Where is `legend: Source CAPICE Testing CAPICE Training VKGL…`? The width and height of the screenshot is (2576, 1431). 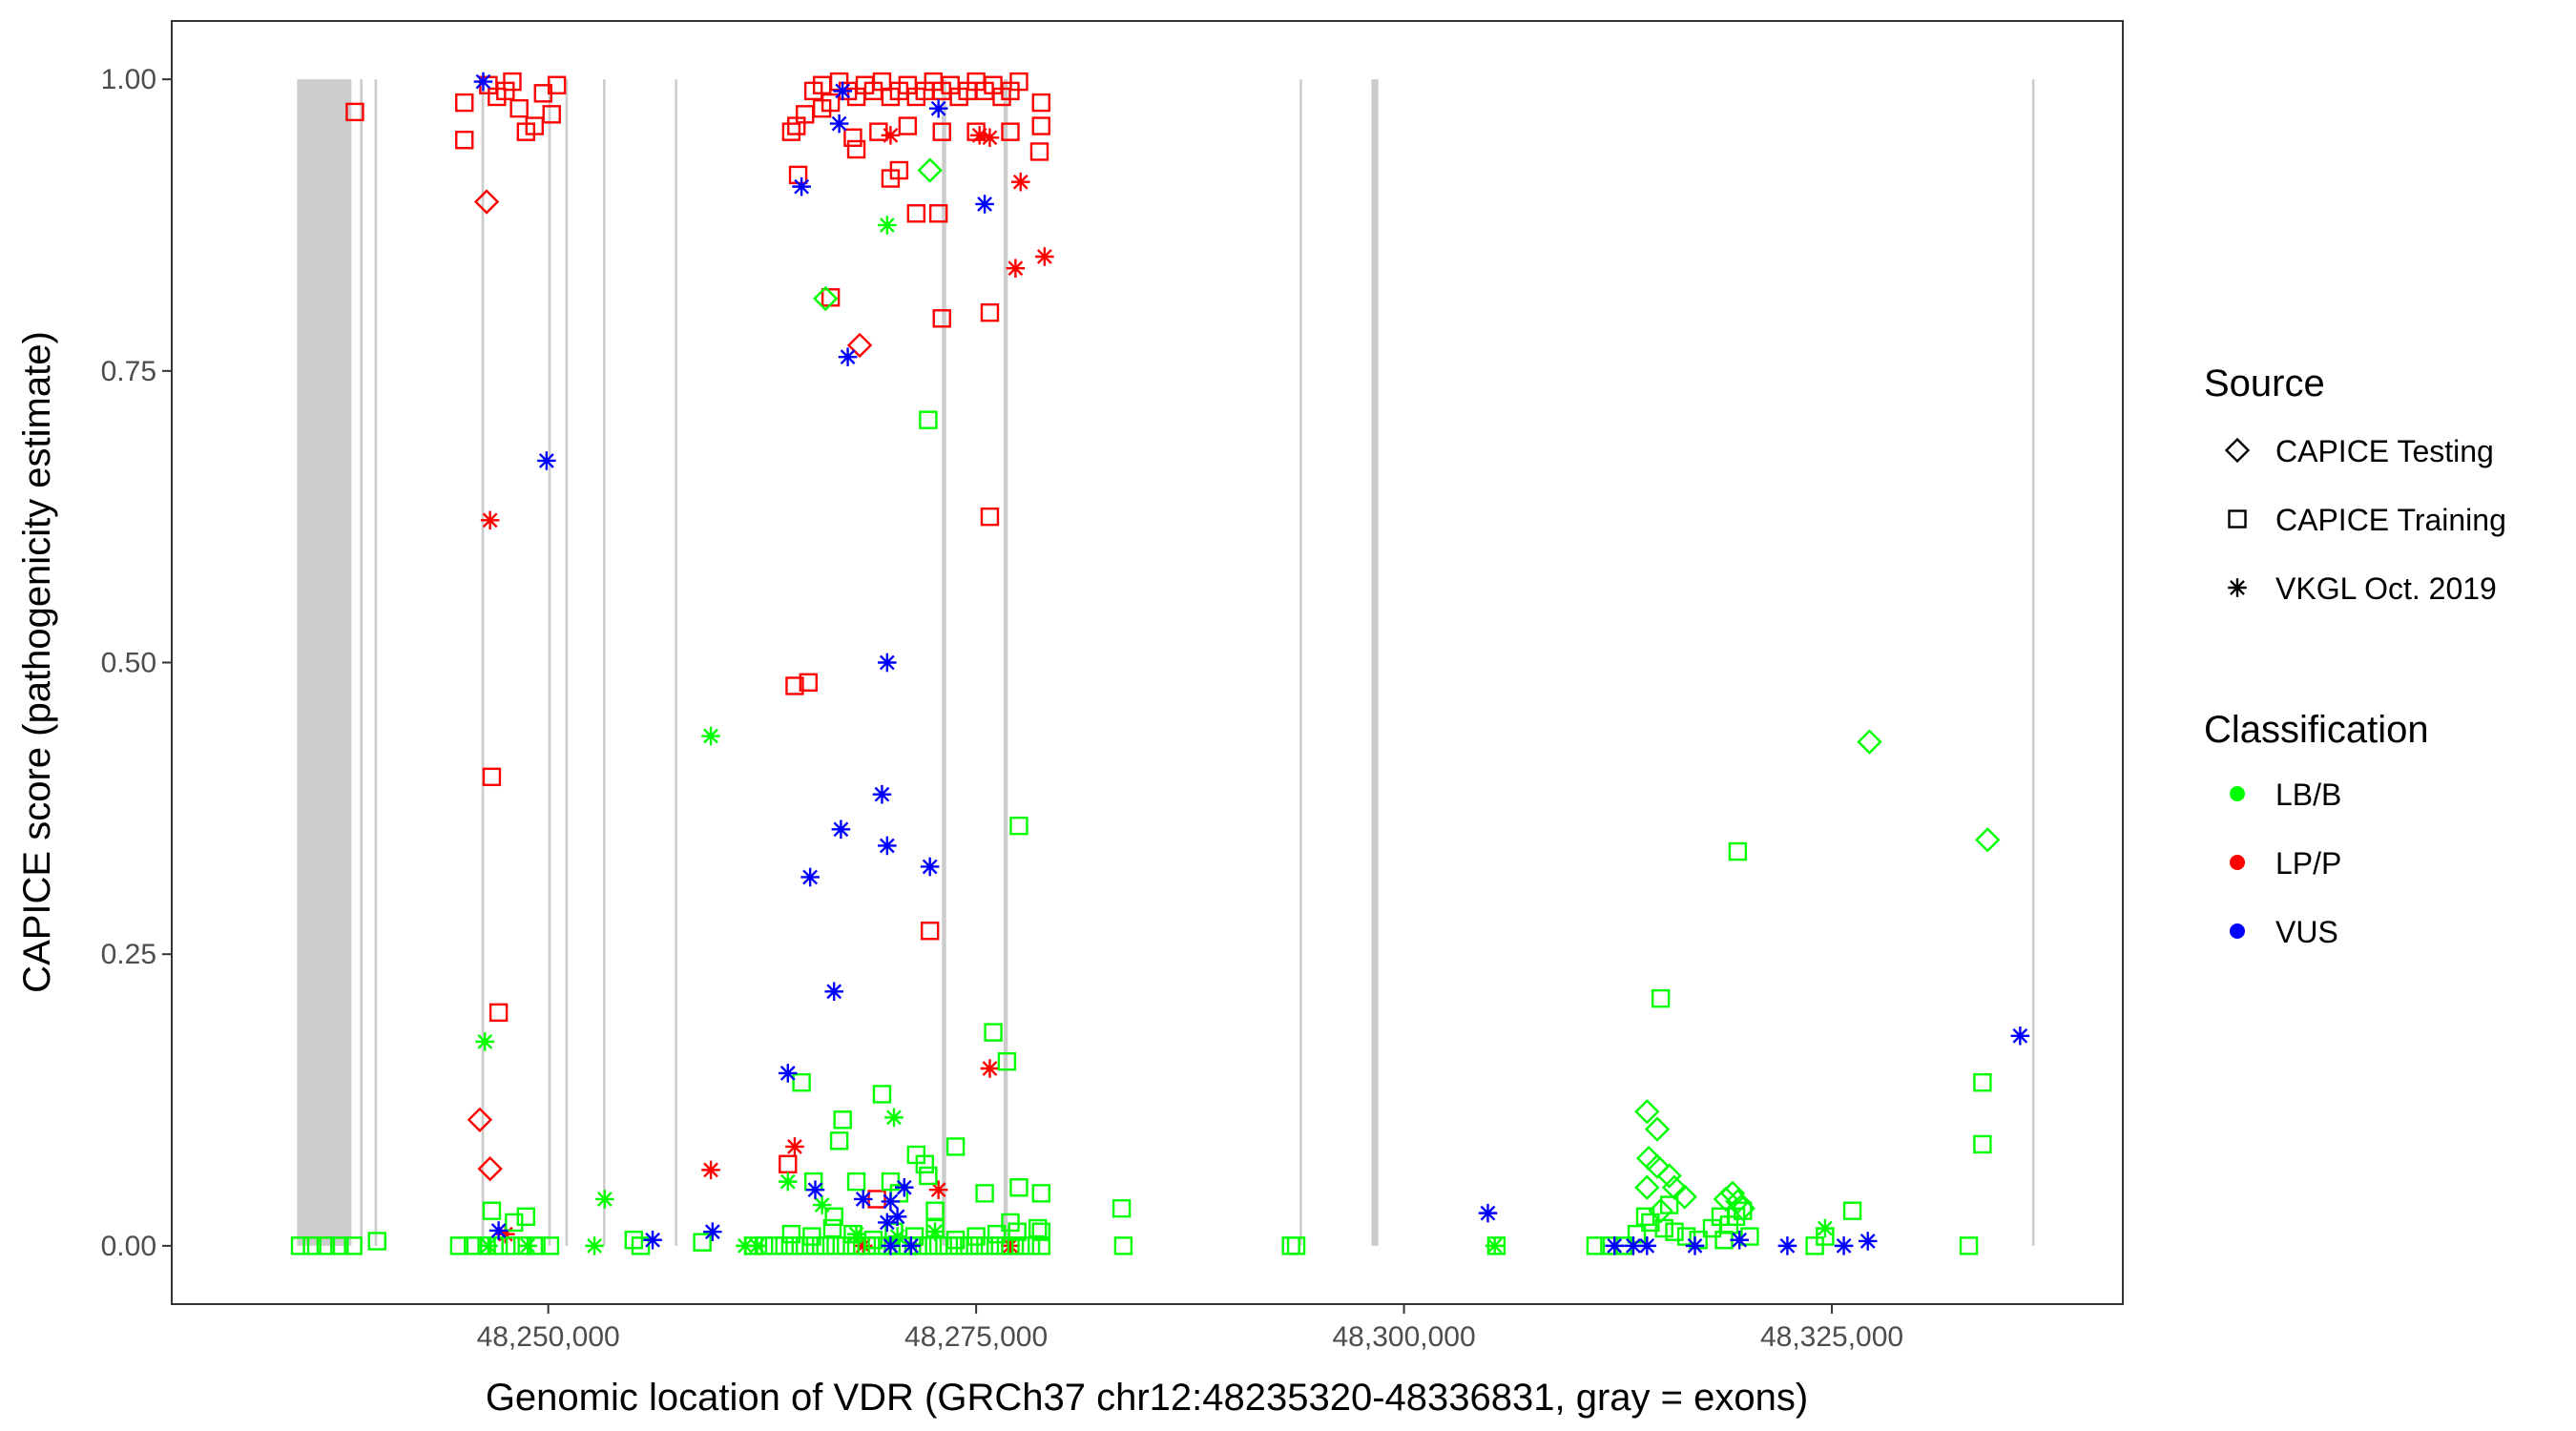 legend: Source CAPICE Testing CAPICE Training VKGL… is located at coordinates (2355, 656).